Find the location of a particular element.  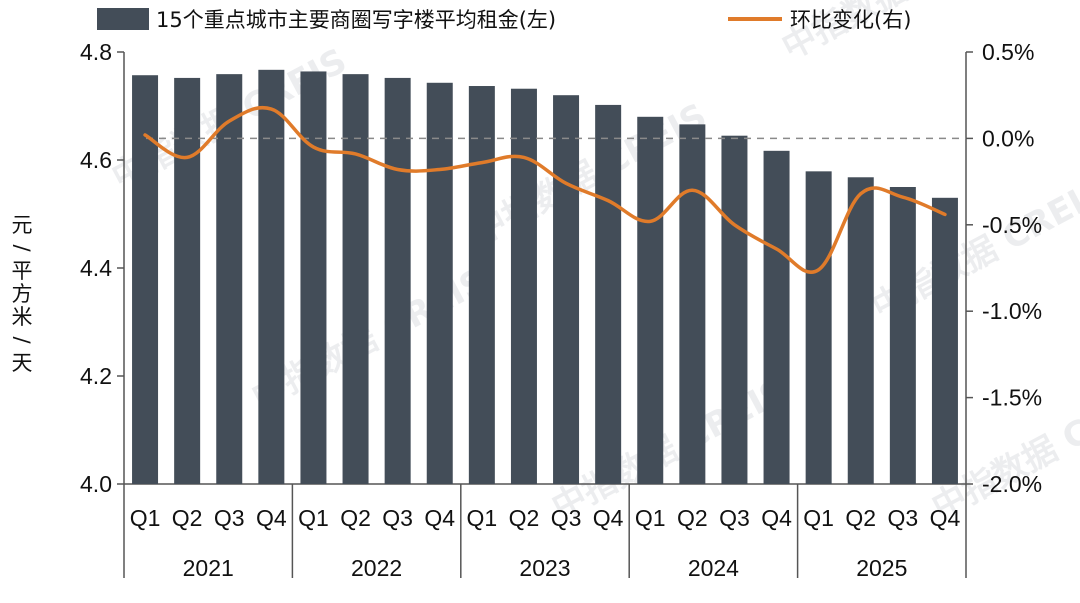

right-tick-label: -1.0% is located at coordinates (1012, 311).